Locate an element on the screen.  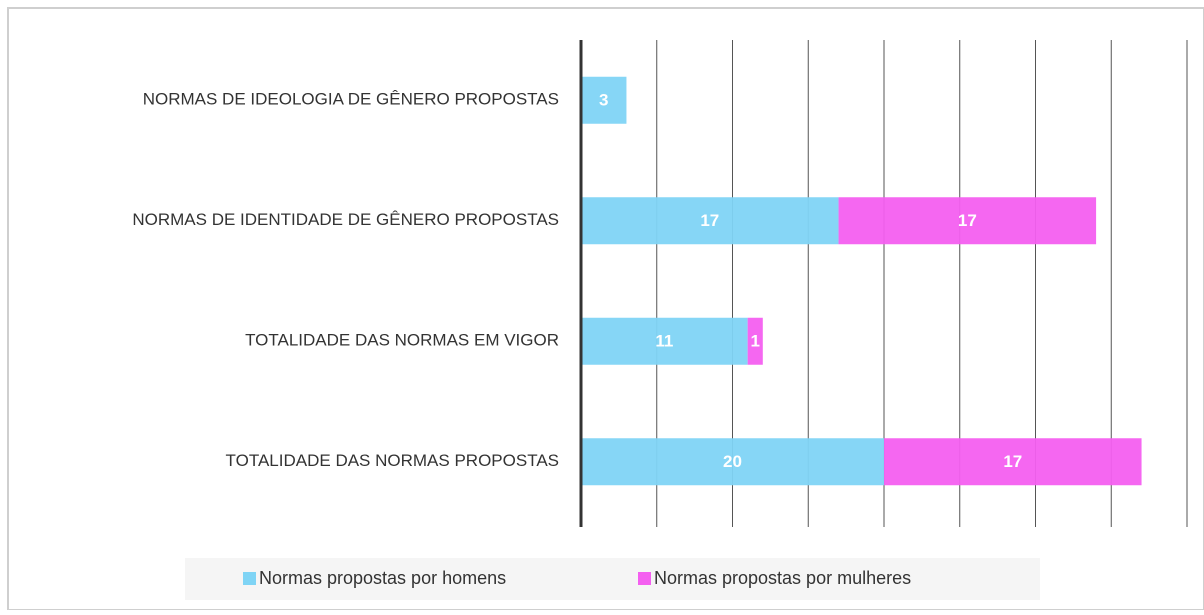
legend-label: Normas propostas por homens is located at coordinates (382, 578).